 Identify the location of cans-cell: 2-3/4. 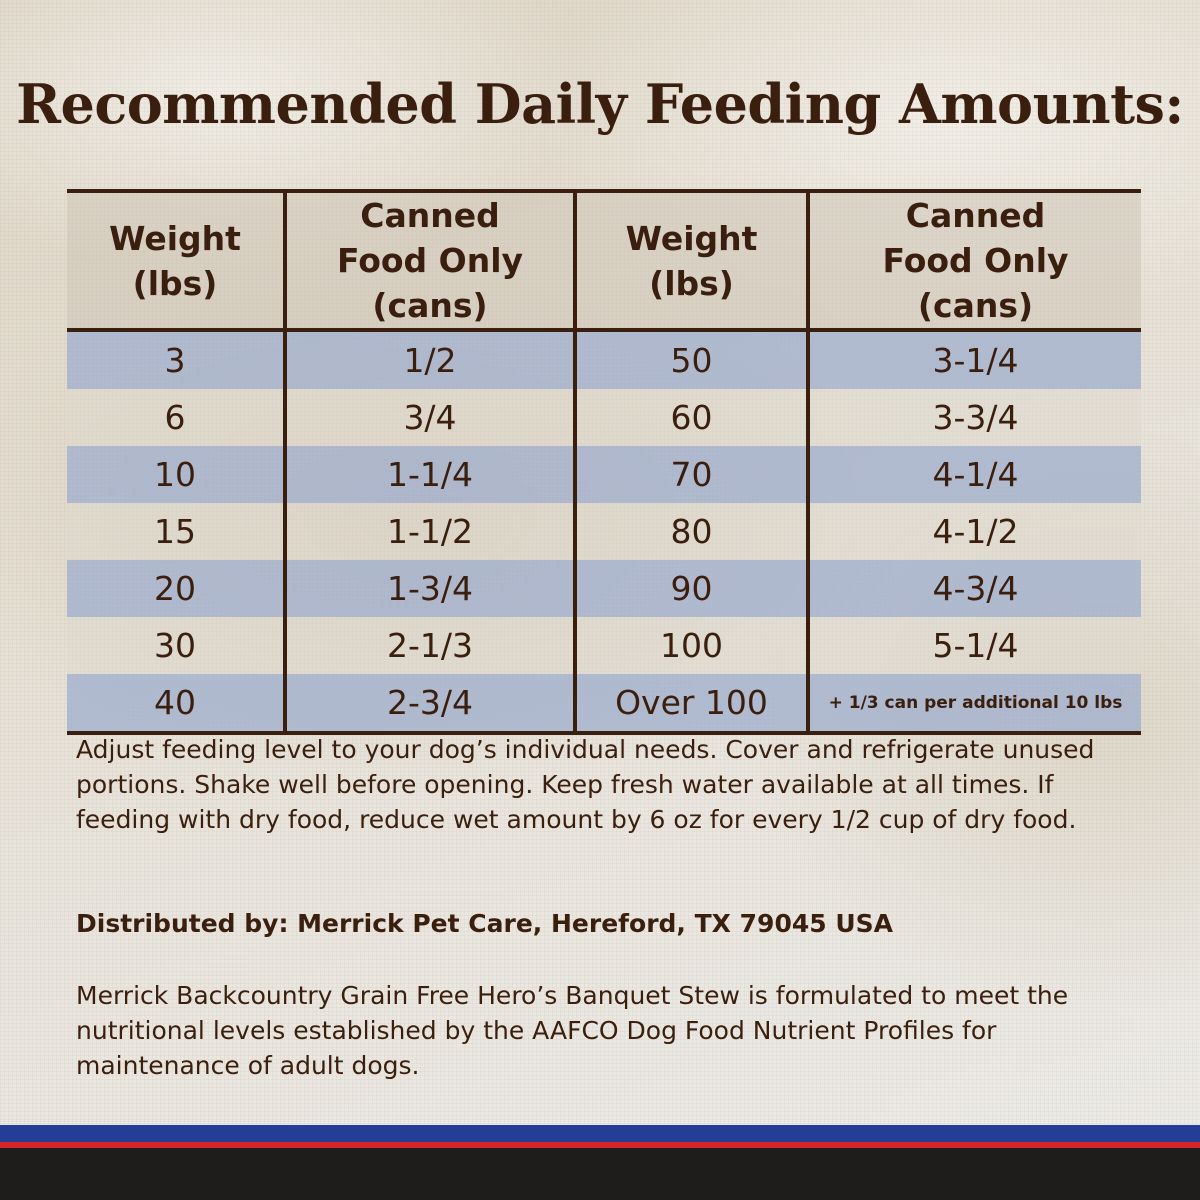
(429, 703).